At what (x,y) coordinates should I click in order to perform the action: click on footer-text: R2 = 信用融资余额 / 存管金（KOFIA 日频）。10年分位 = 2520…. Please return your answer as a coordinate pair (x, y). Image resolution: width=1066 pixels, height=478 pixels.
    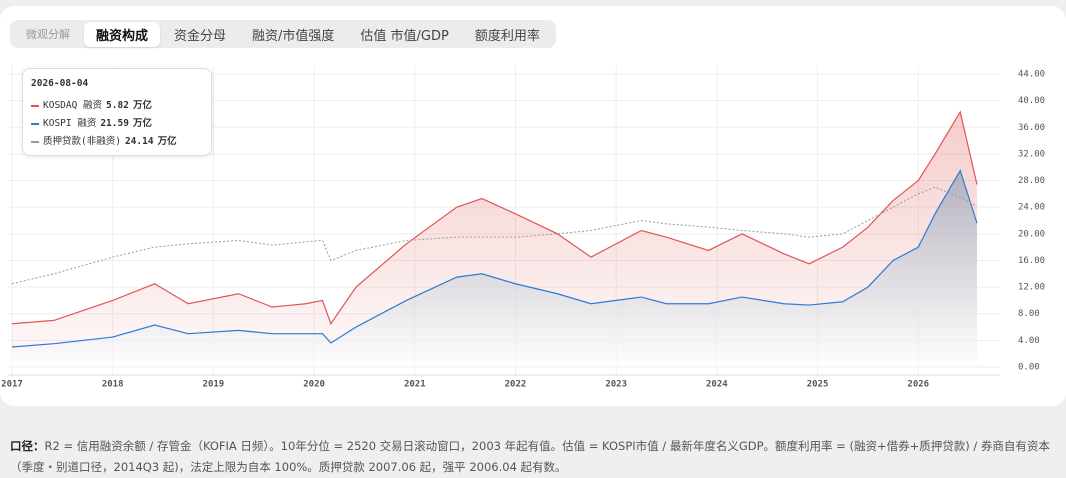
    Looking at the image, I should click on (530, 456).